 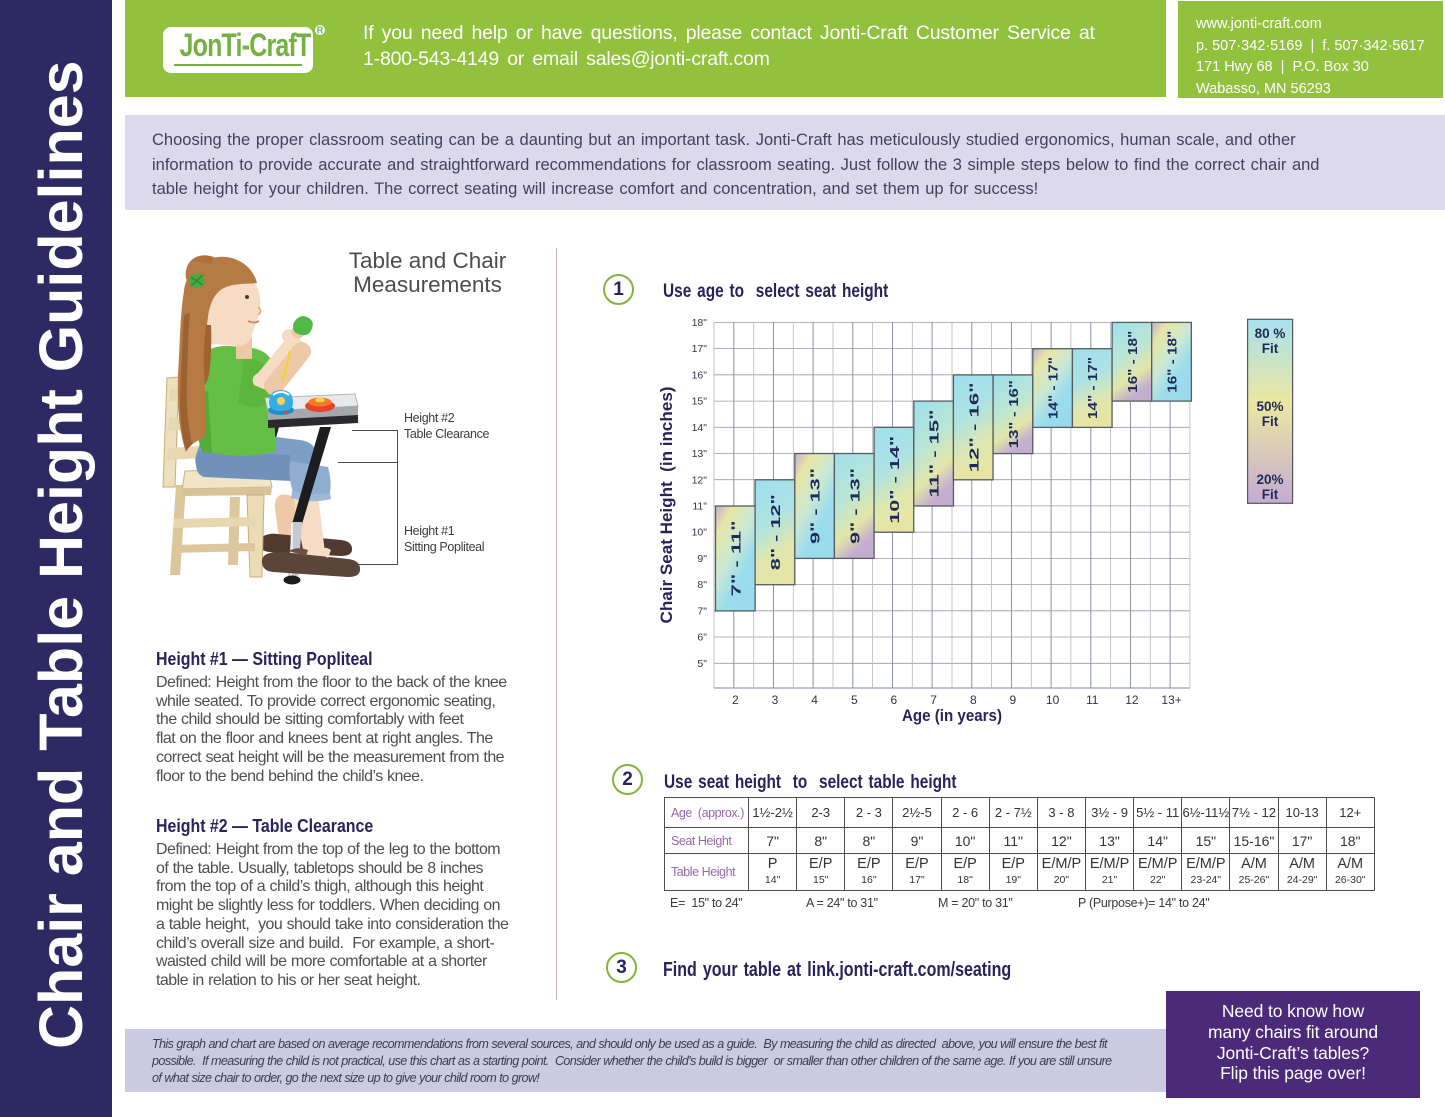 What do you see at coordinates (775, 700) in the screenshot?
I see `svg-text: 3` at bounding box center [775, 700].